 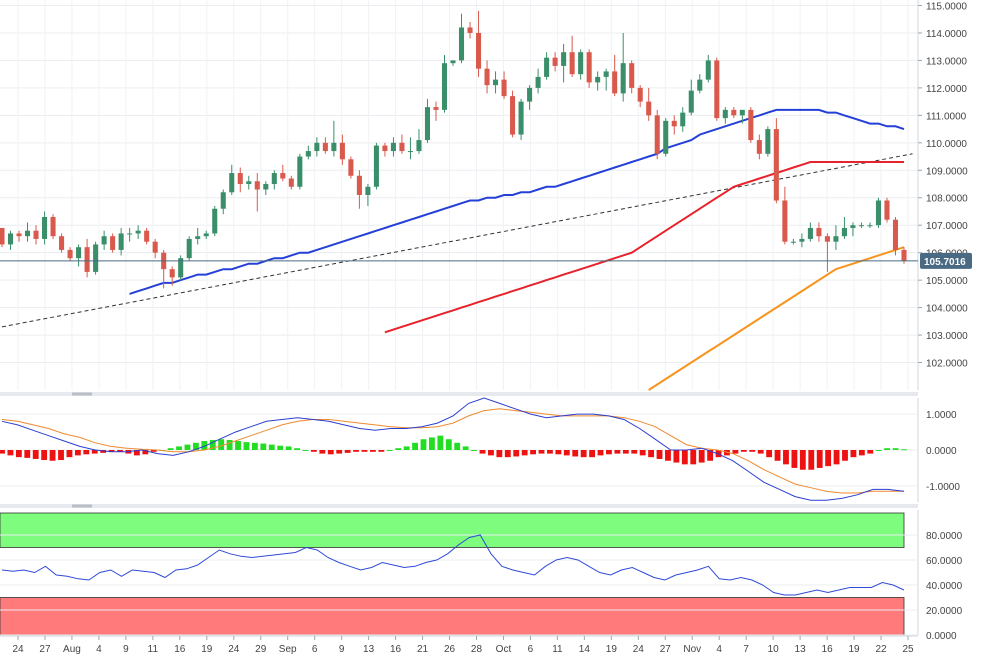 What do you see at coordinates (774, 649) in the screenshot?
I see `x-tick-label: 10` at bounding box center [774, 649].